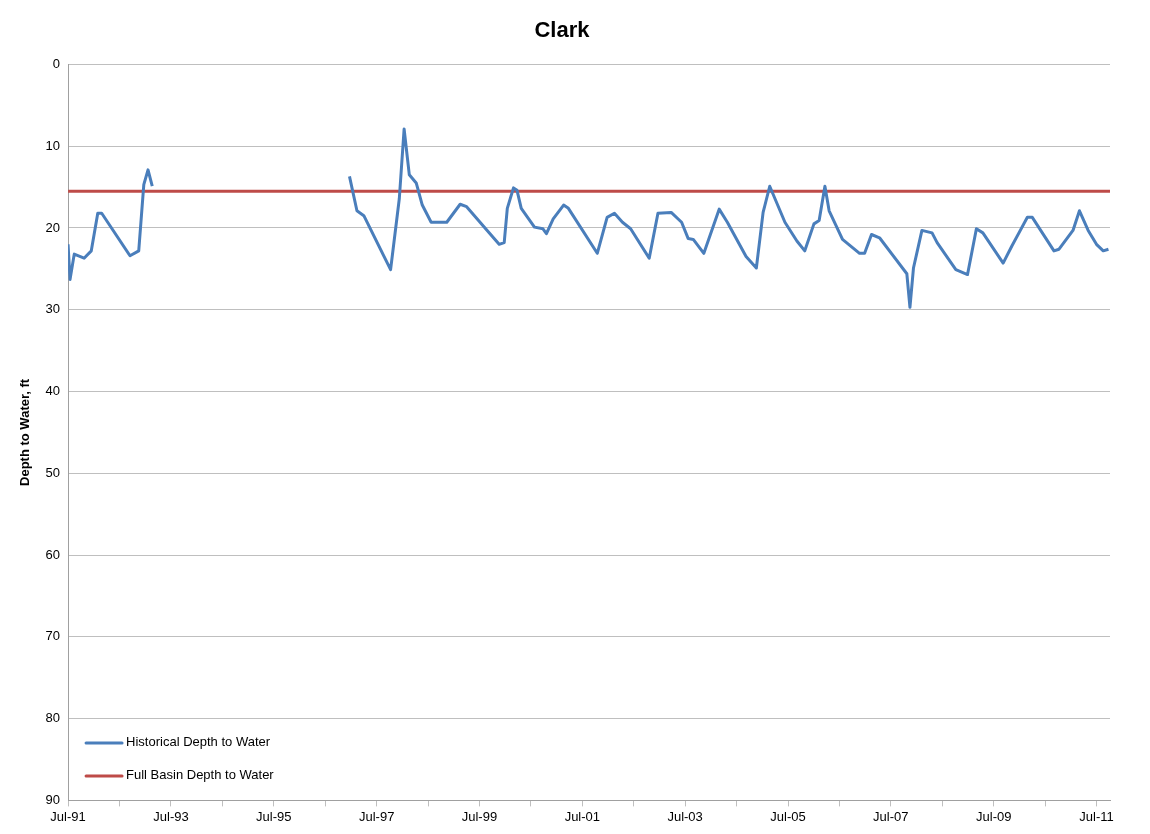 Image resolution: width=1150 pixels, height=834 pixels. I want to click on legend-label: Full Basin Depth to Water, so click(200, 775).